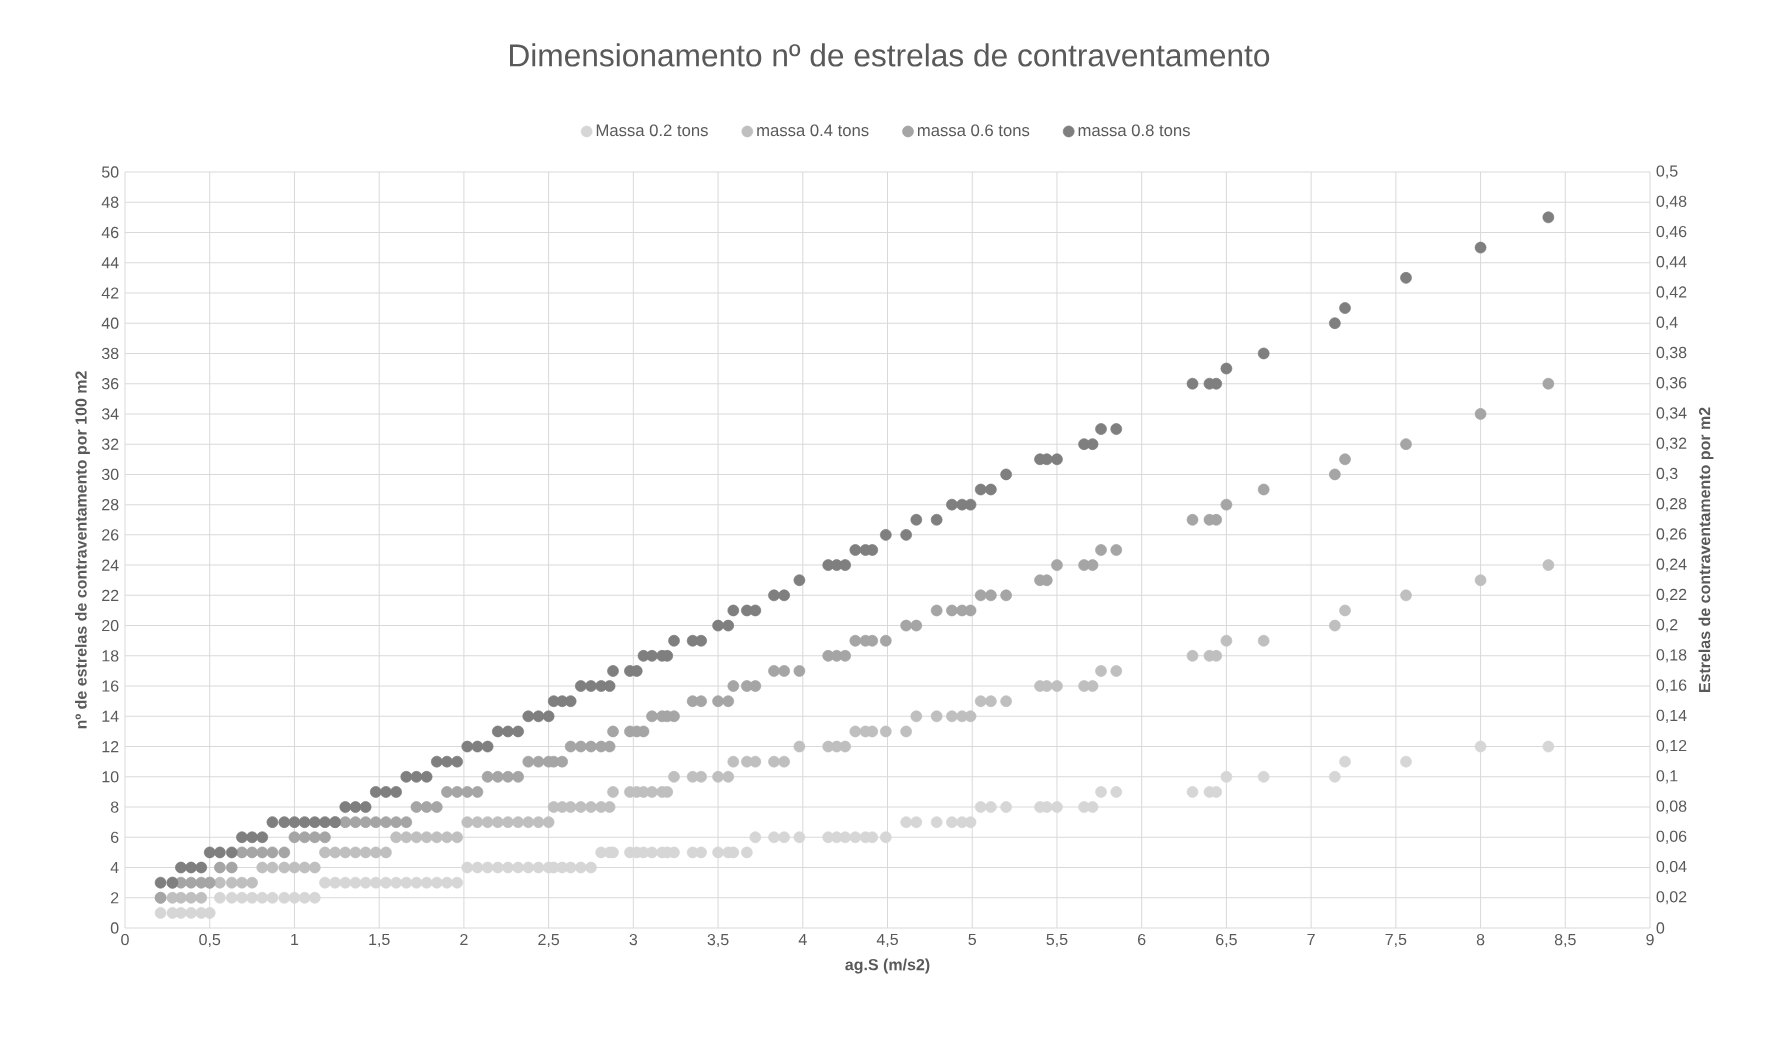 The height and width of the screenshot is (1040, 1778). Describe the element at coordinates (110, 595) in the screenshot. I see `y-tick-label: 22` at that location.